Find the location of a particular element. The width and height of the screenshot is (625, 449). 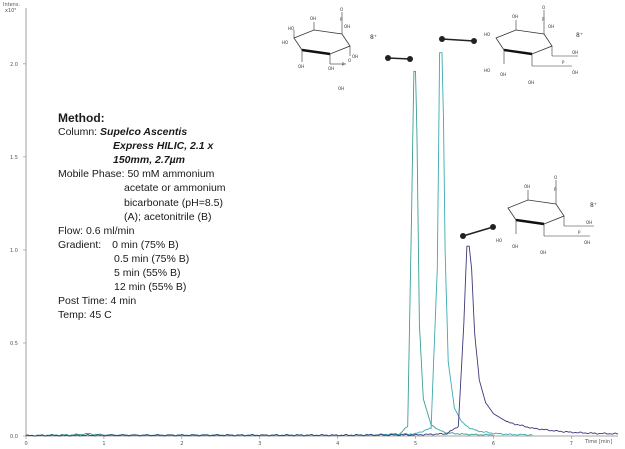

gradient-step-4: 12 min (55% B) is located at coordinates (150, 287).